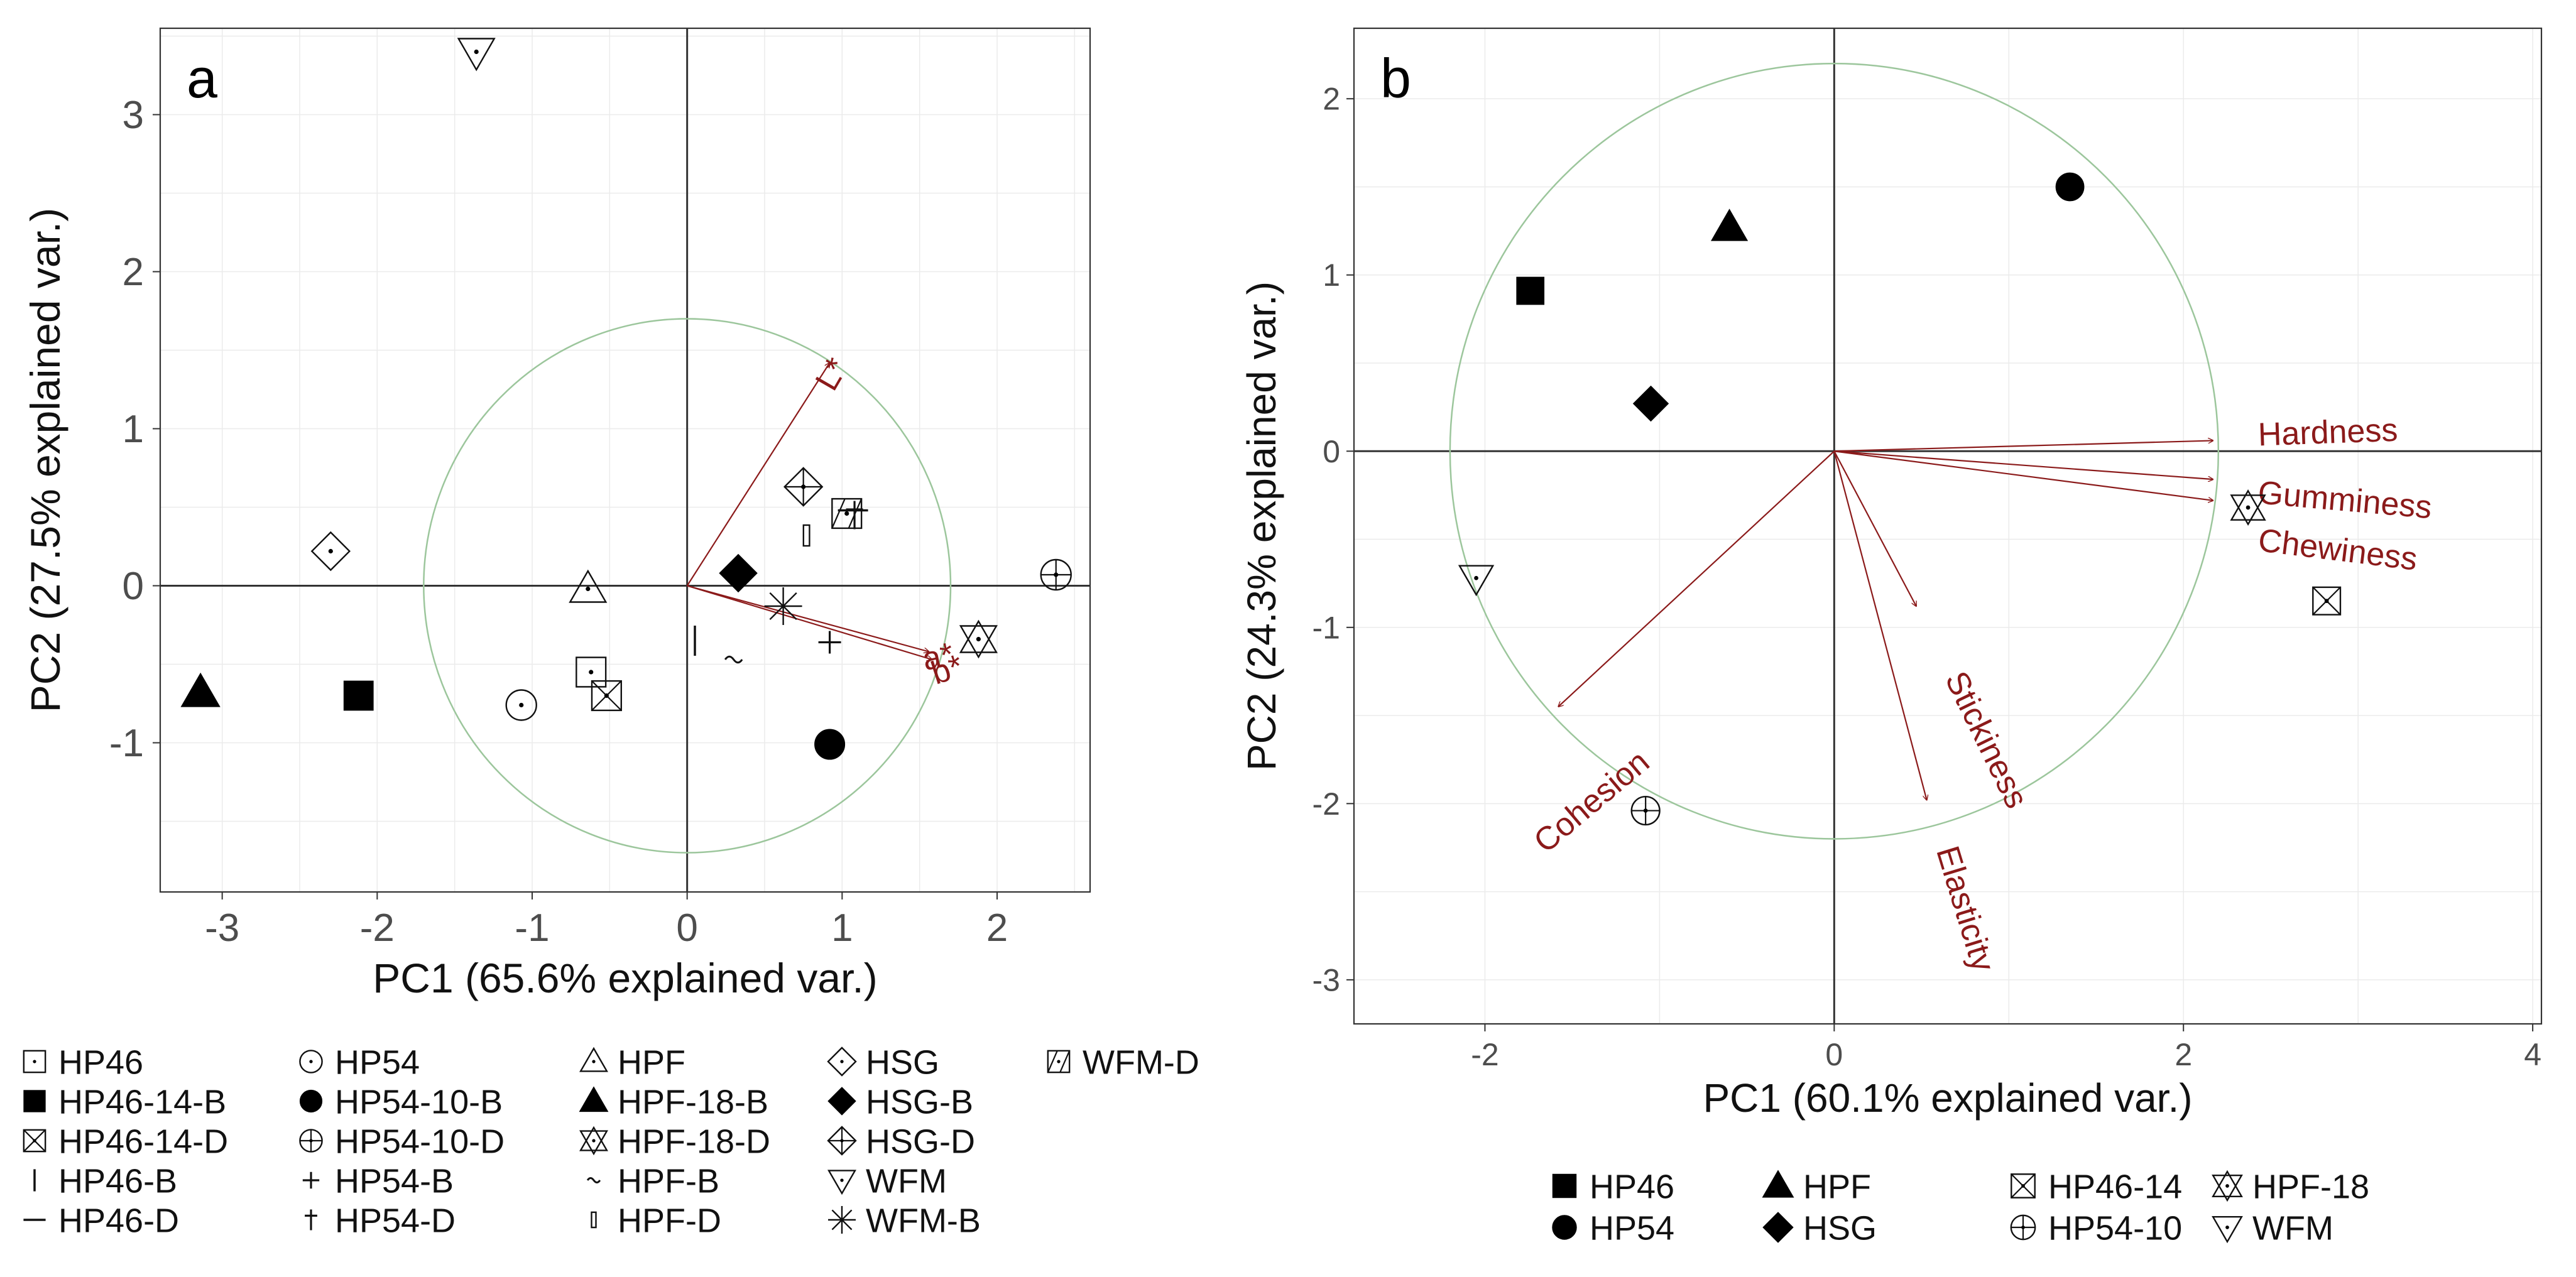 Image resolution: width=2576 pixels, height=1277 pixels. Describe the element at coordinates (419, 1102) in the screenshot. I see `legend-label-hp54-10-b: HP54-10-B` at that location.